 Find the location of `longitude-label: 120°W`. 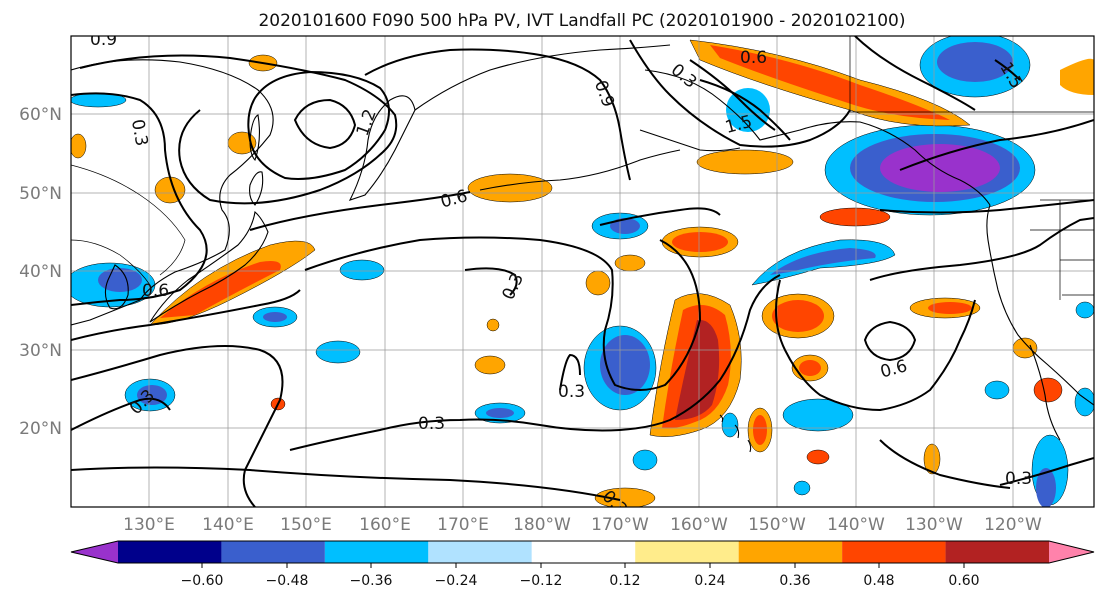

longitude-label: 120°W is located at coordinates (1013, 525).